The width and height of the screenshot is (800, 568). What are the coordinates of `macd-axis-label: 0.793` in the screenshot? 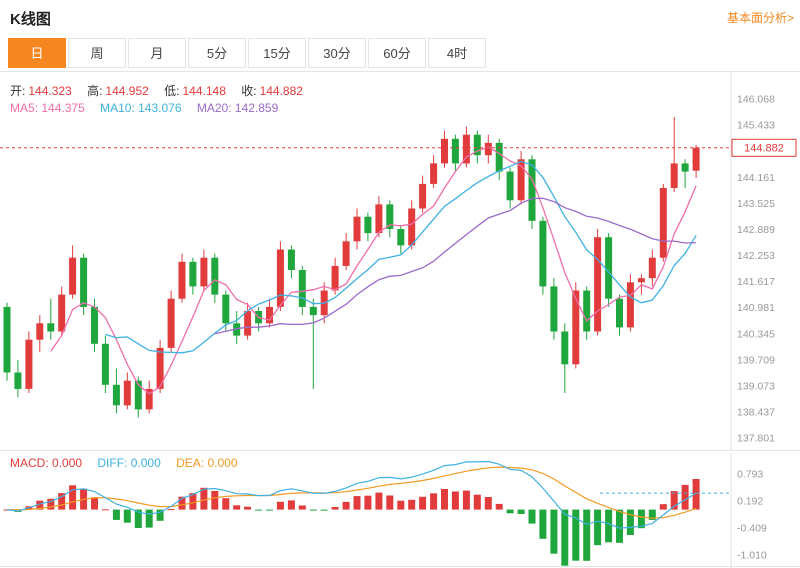 It's located at (750, 475).